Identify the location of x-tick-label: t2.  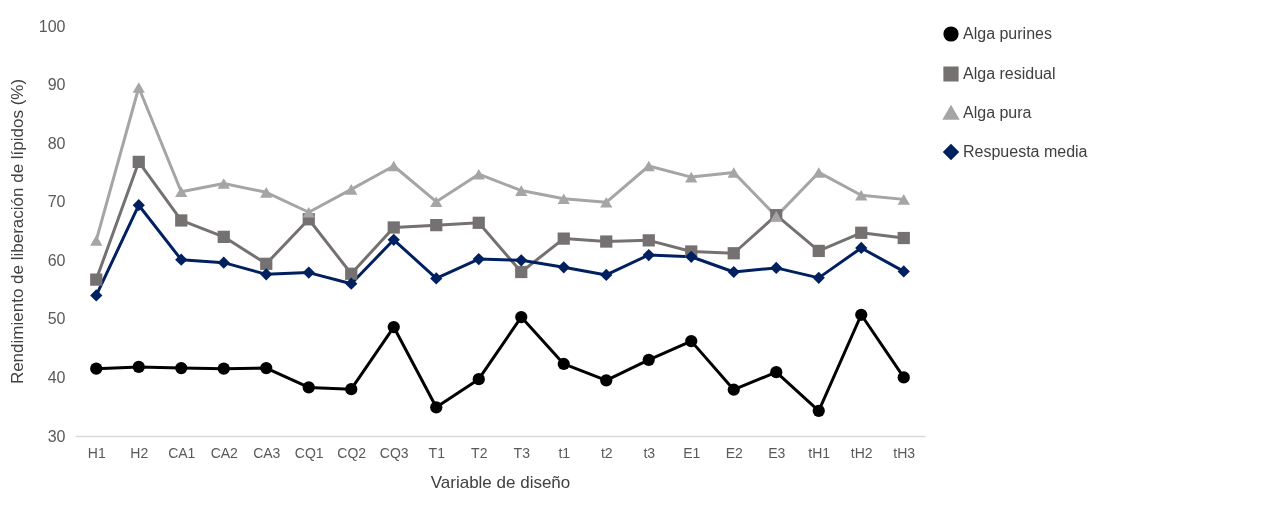
(606, 452).